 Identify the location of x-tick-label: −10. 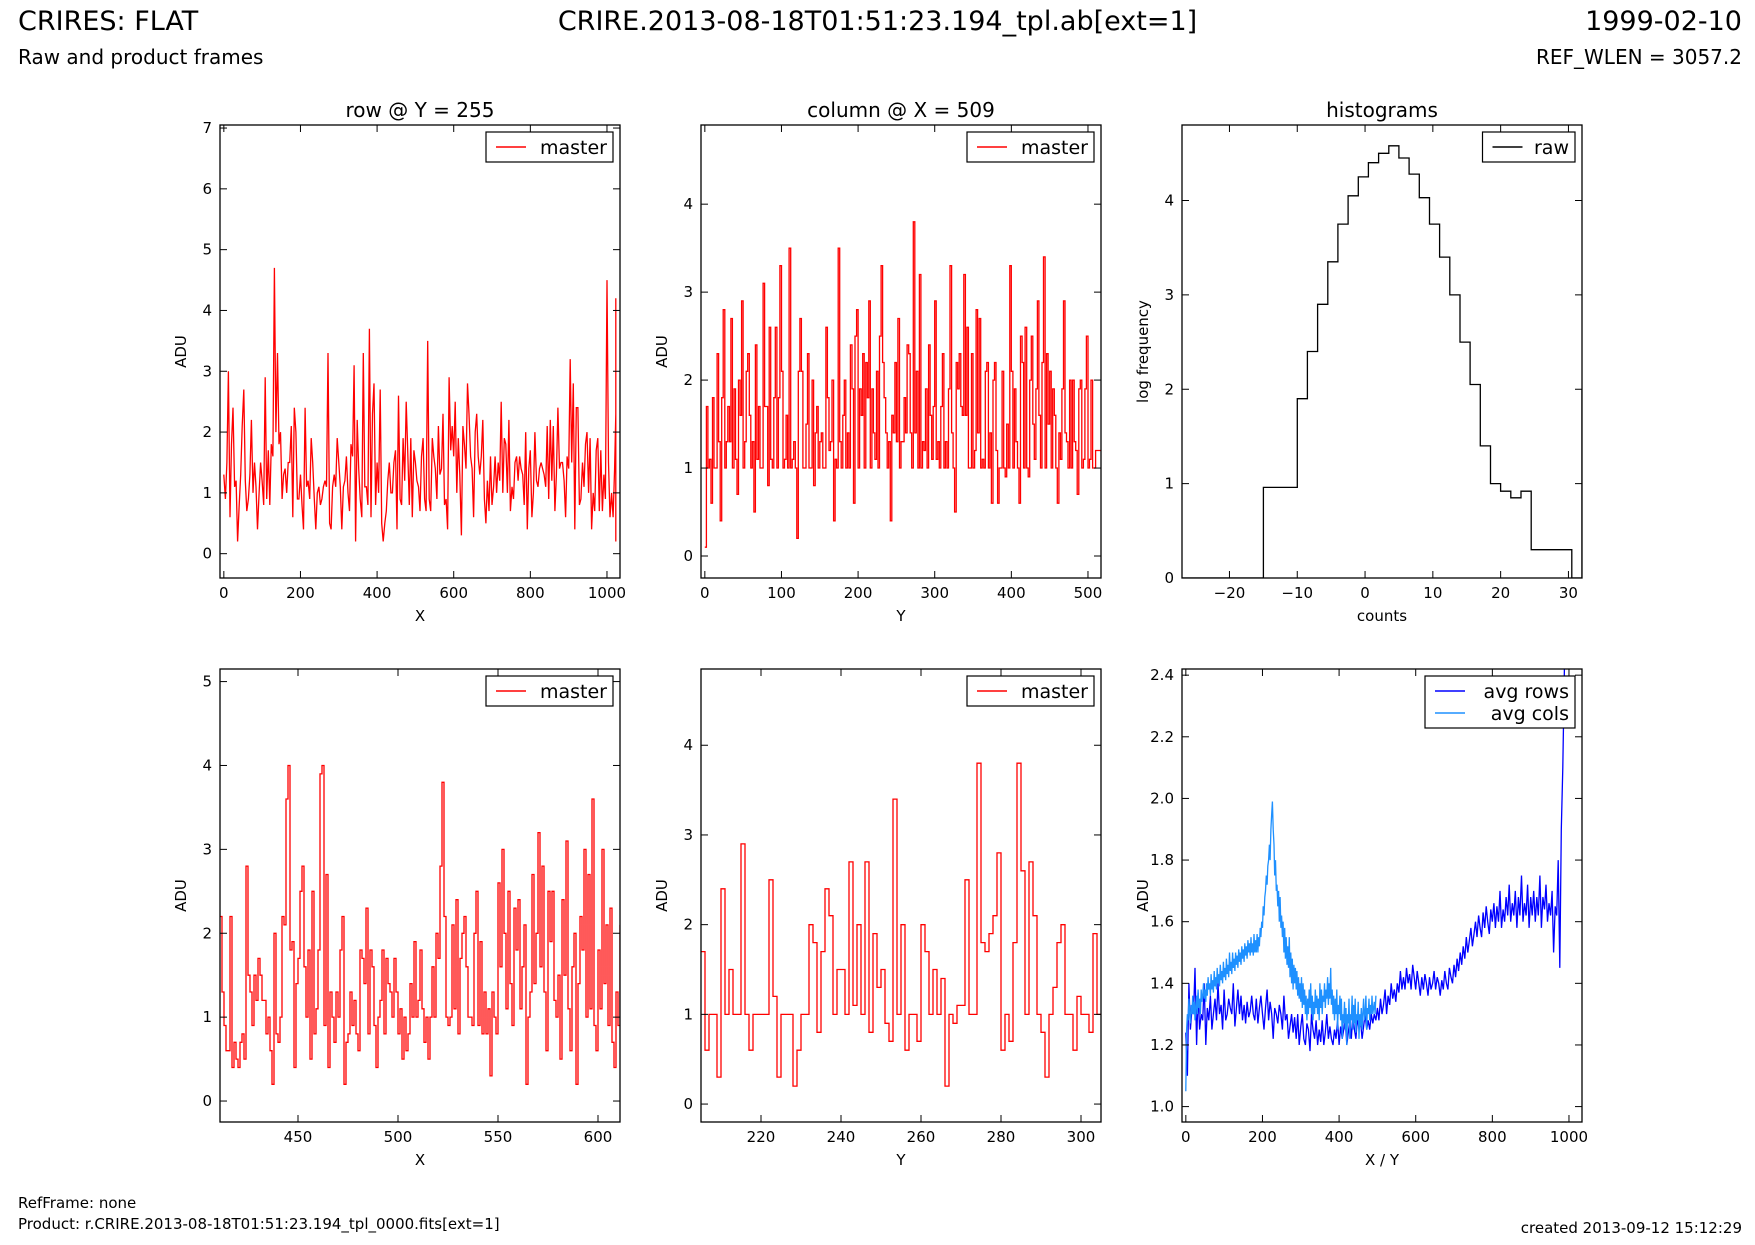
(1297, 593).